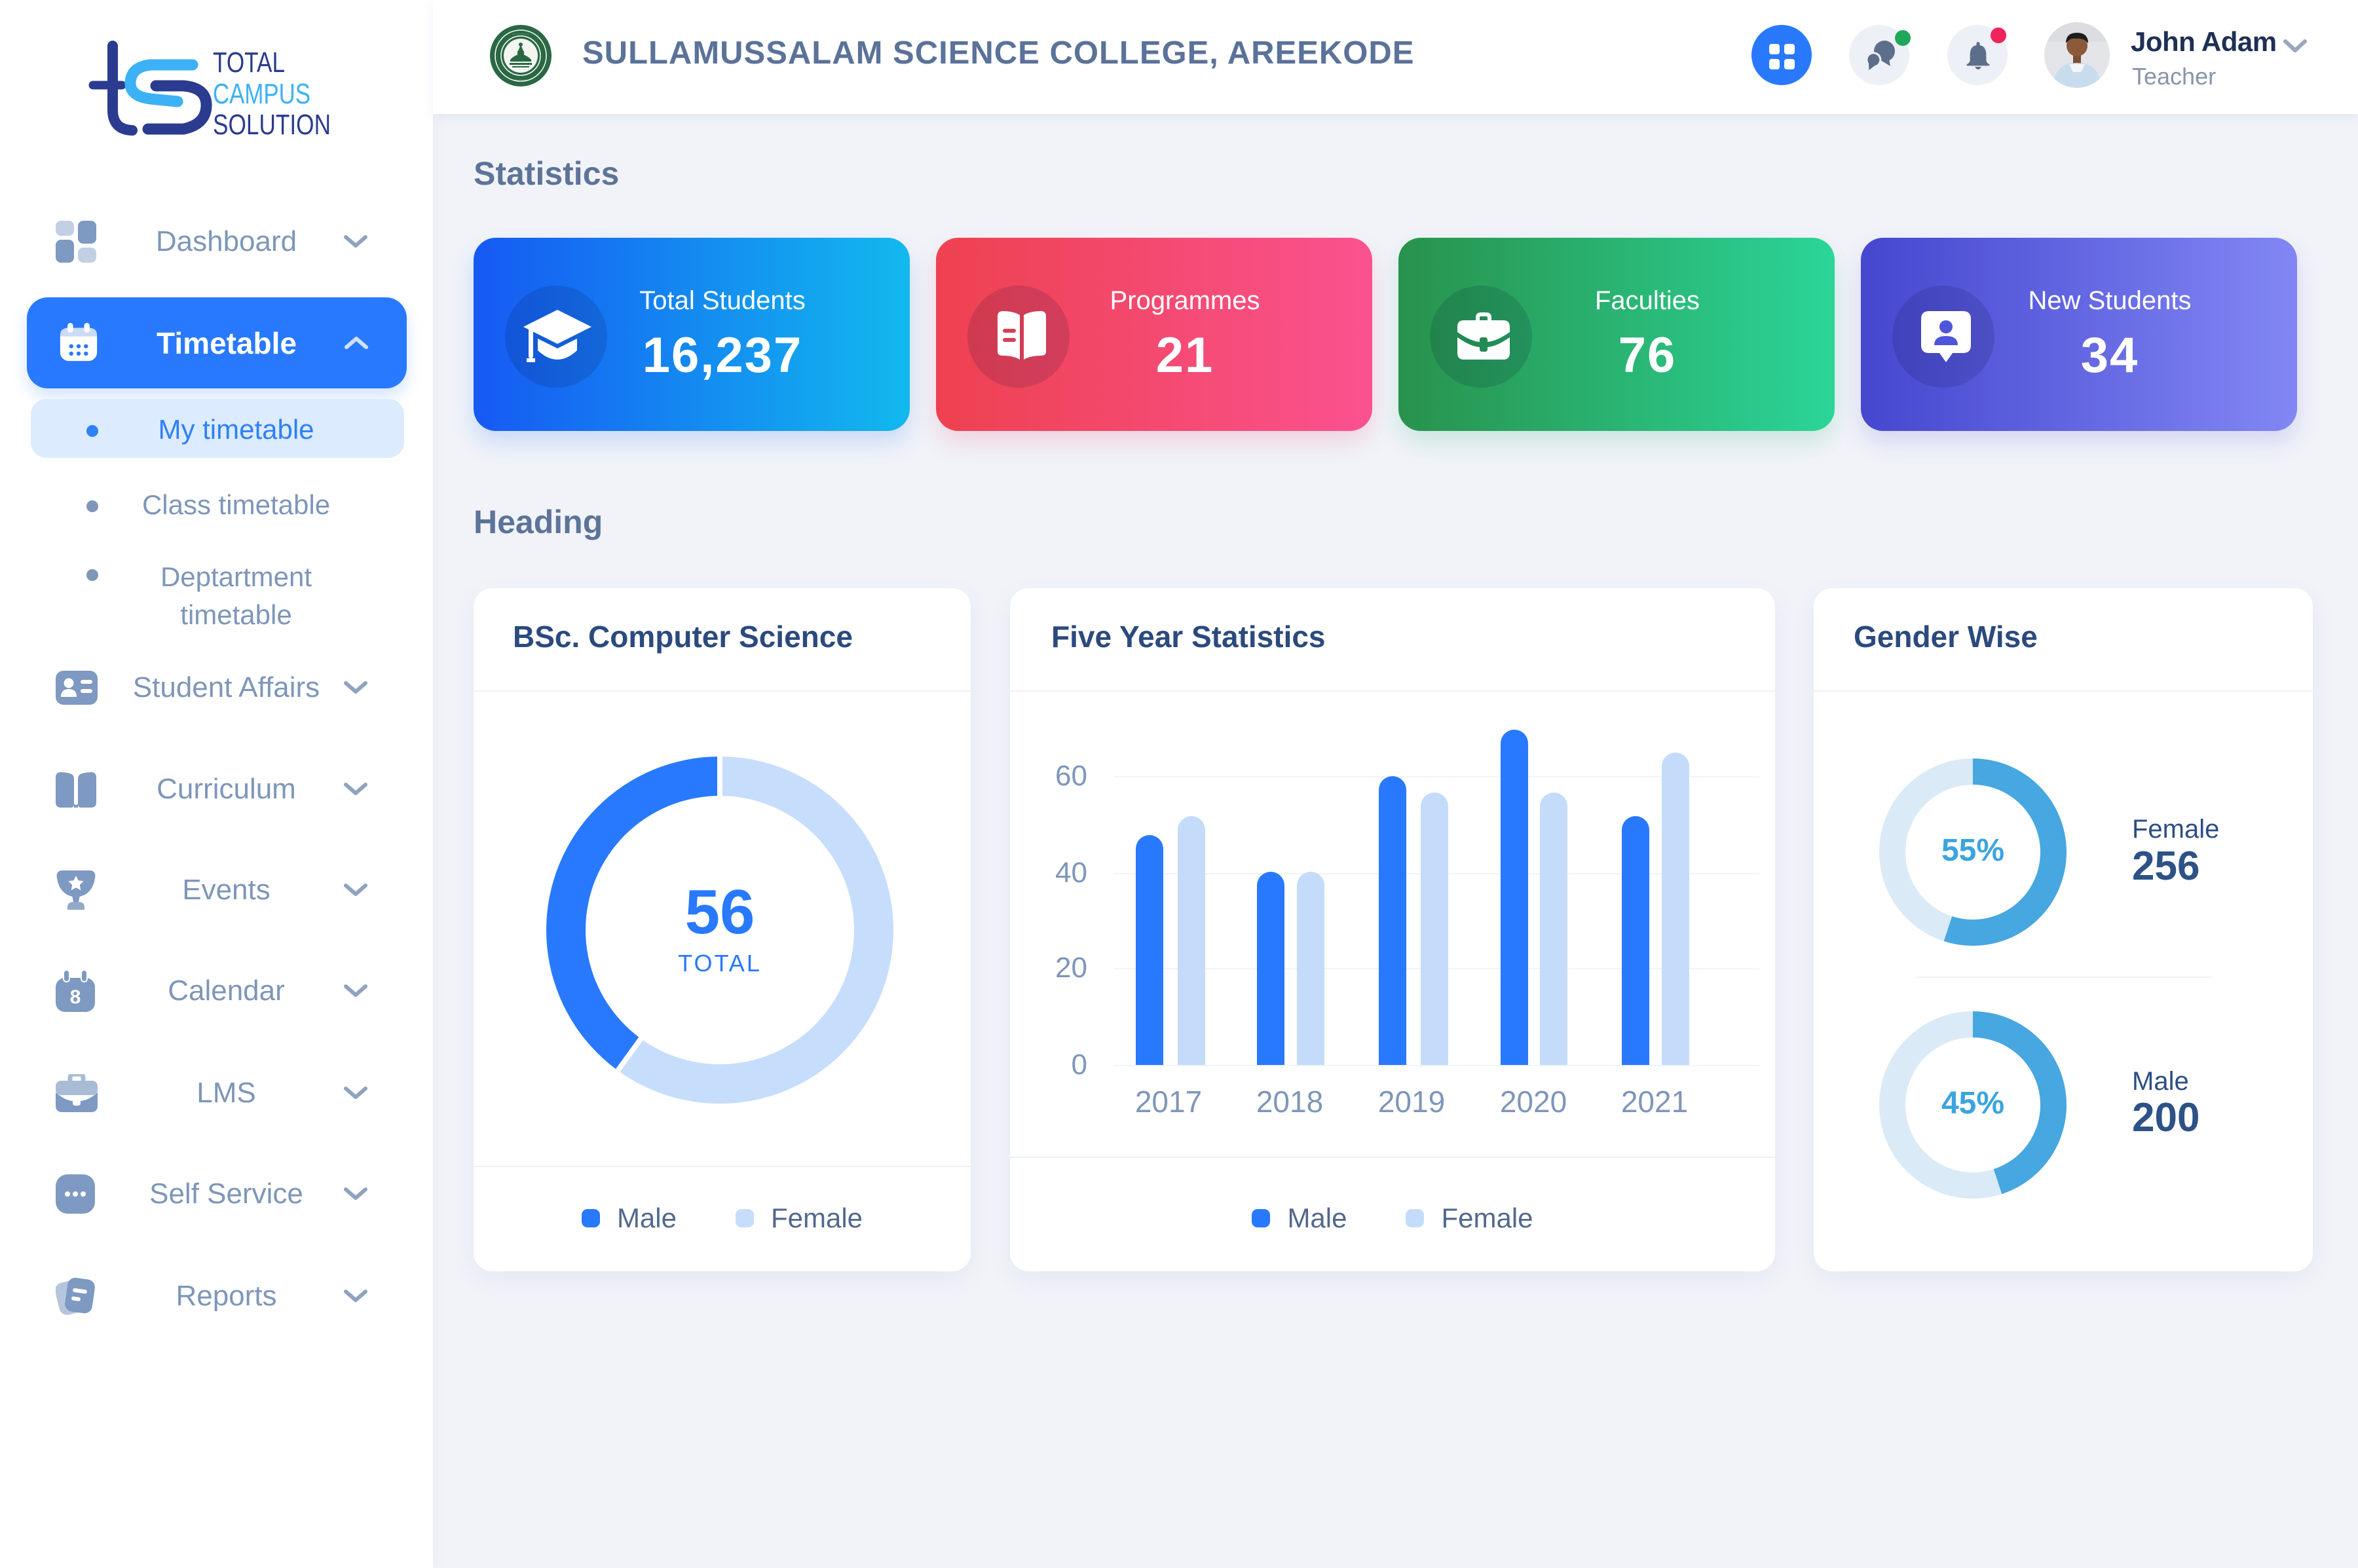 The height and width of the screenshot is (1568, 2358). Describe the element at coordinates (249, 63) in the screenshot. I see `svg-text: TOTAL` at that location.